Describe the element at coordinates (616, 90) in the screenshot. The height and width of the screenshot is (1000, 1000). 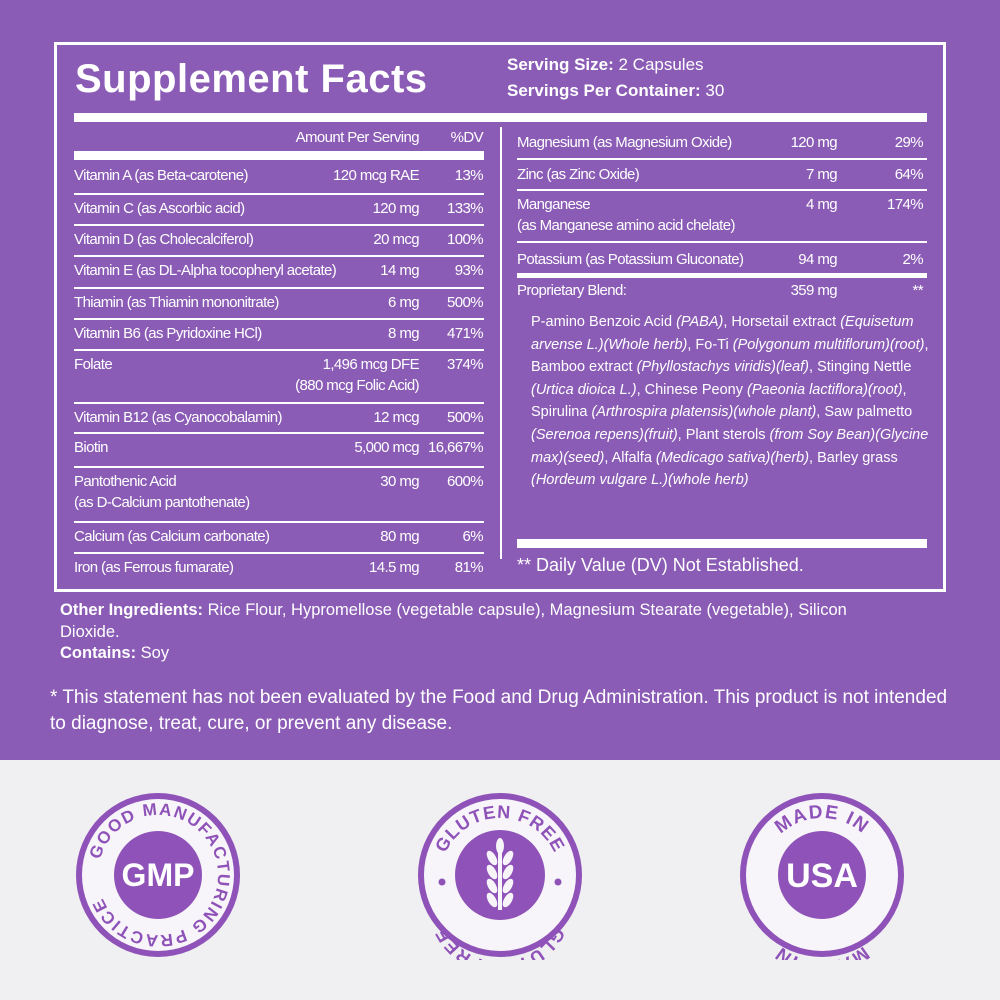
I see `servings-per-container: Servings Per Container: 30` at that location.